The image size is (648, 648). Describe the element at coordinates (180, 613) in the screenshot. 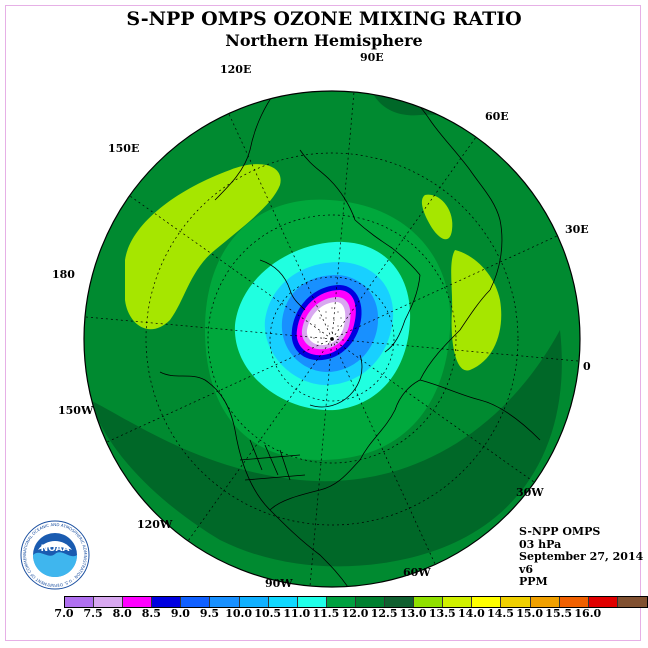

I see `colorbar-label: 9.0` at that location.